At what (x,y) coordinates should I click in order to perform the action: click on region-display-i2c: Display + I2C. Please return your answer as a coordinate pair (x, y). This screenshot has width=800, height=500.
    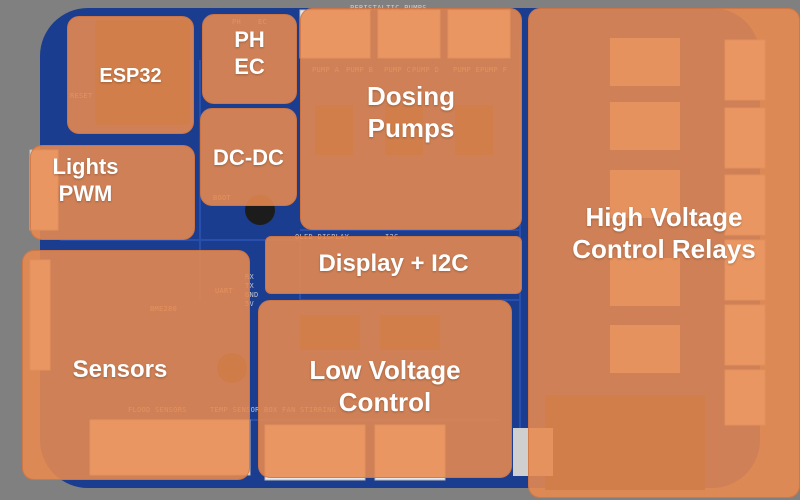
    Looking at the image, I should click on (393, 265).